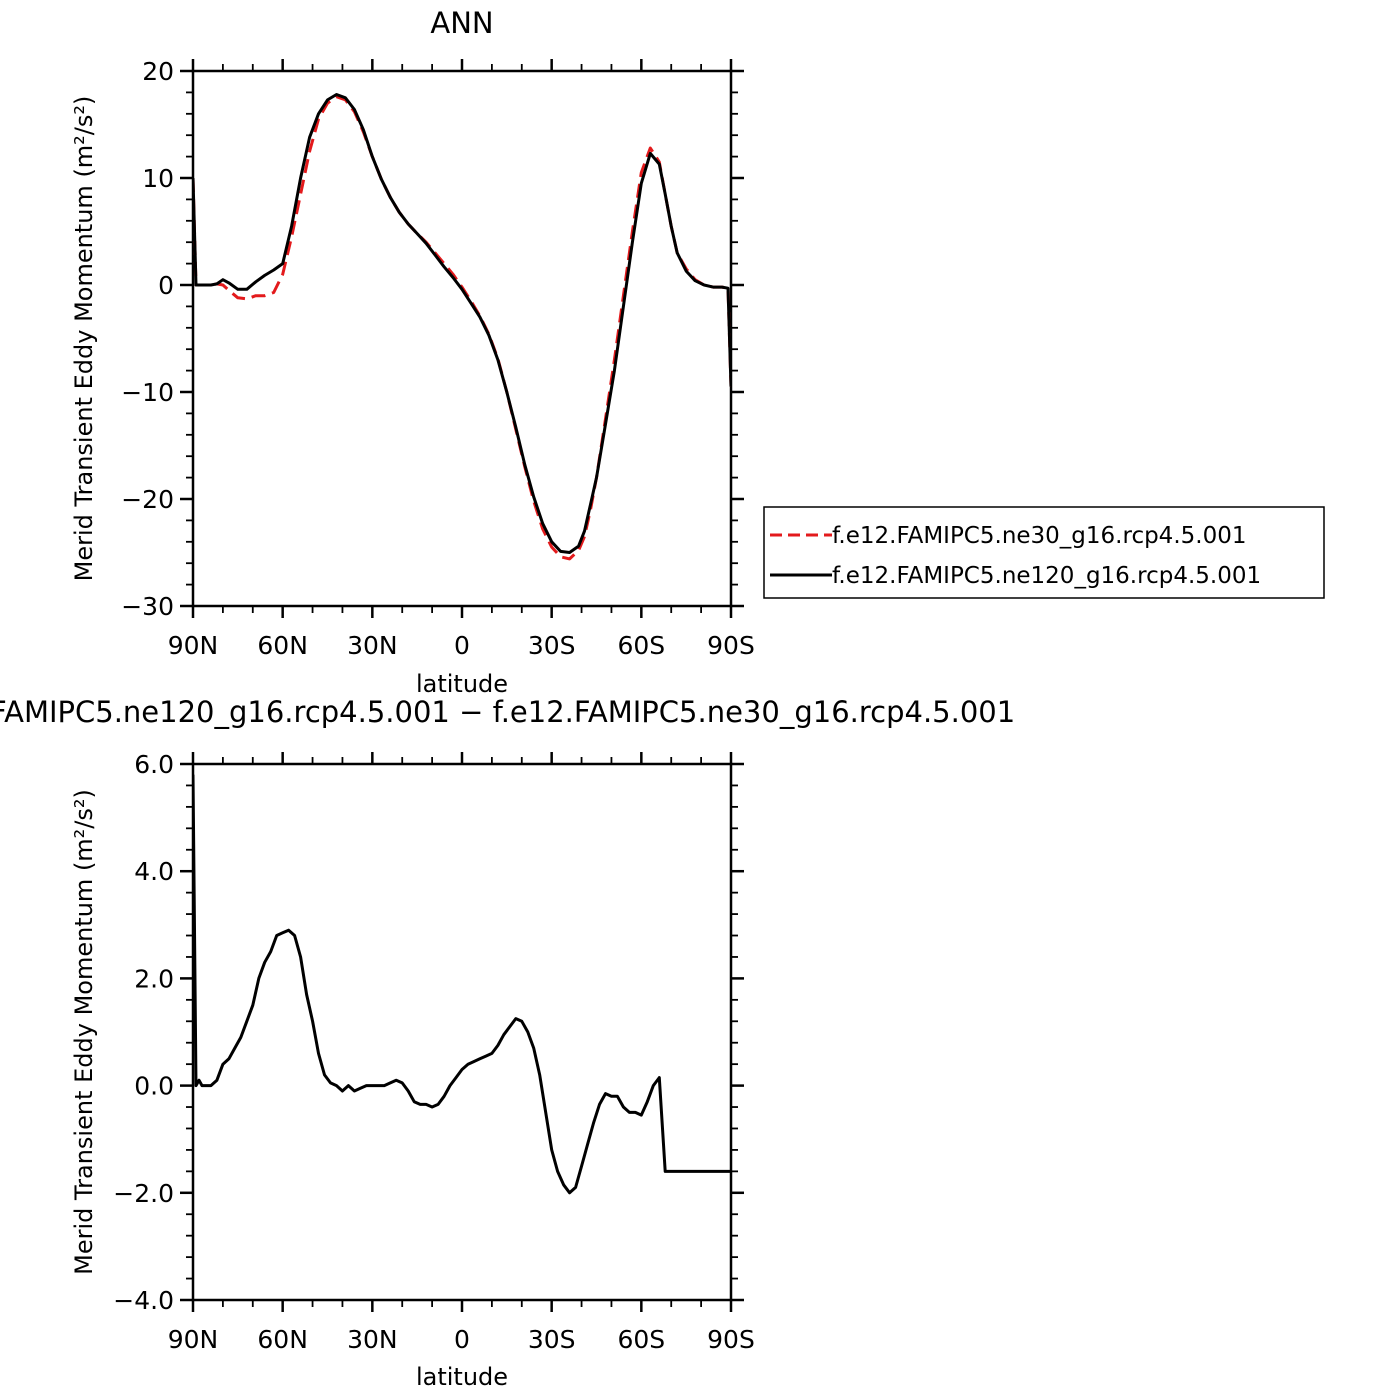 Image resolution: width=1397 pixels, height=1397 pixels. What do you see at coordinates (1039, 536) in the screenshot?
I see `legend-label-1: f.e12.FAMIPC5.ne30_g16.rcp4.5.001` at bounding box center [1039, 536].